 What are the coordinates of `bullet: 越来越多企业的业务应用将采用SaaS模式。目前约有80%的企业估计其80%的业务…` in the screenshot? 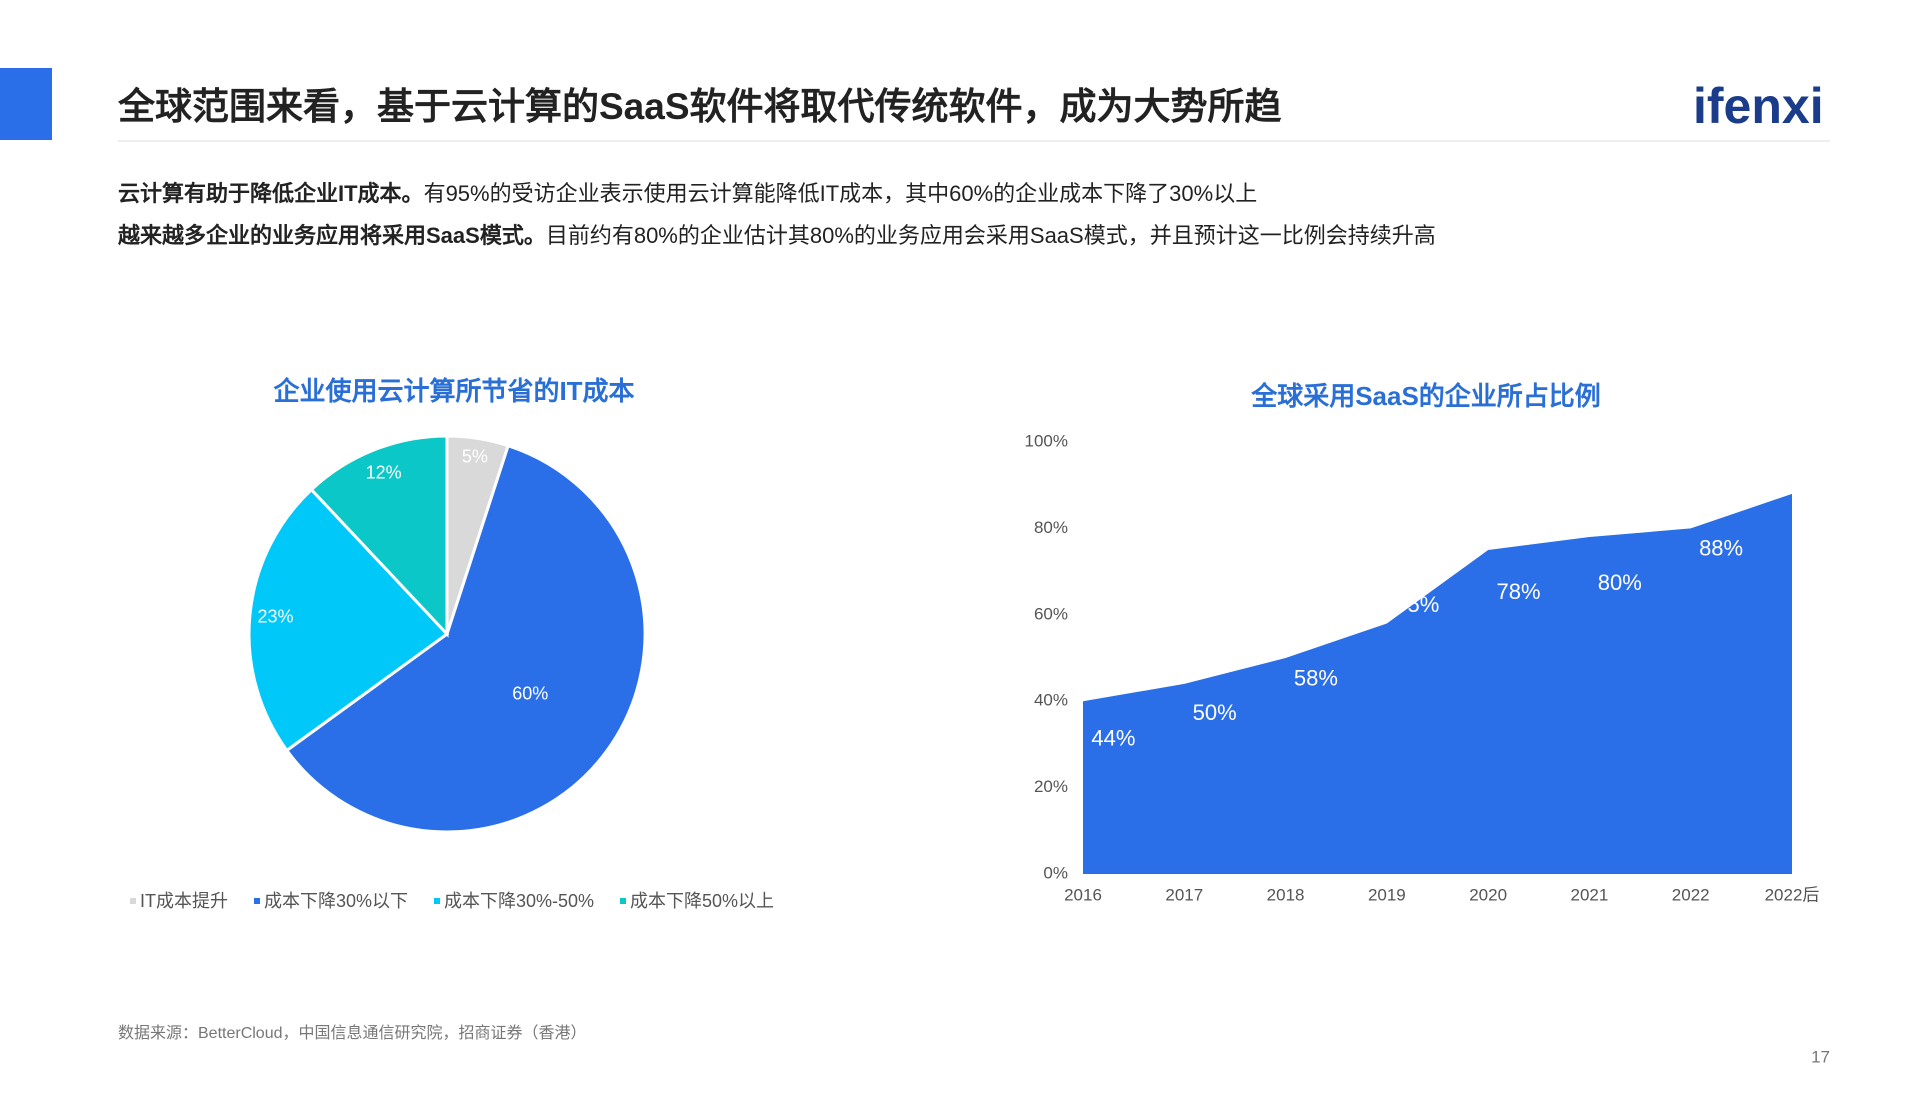 It's located at (776, 235).